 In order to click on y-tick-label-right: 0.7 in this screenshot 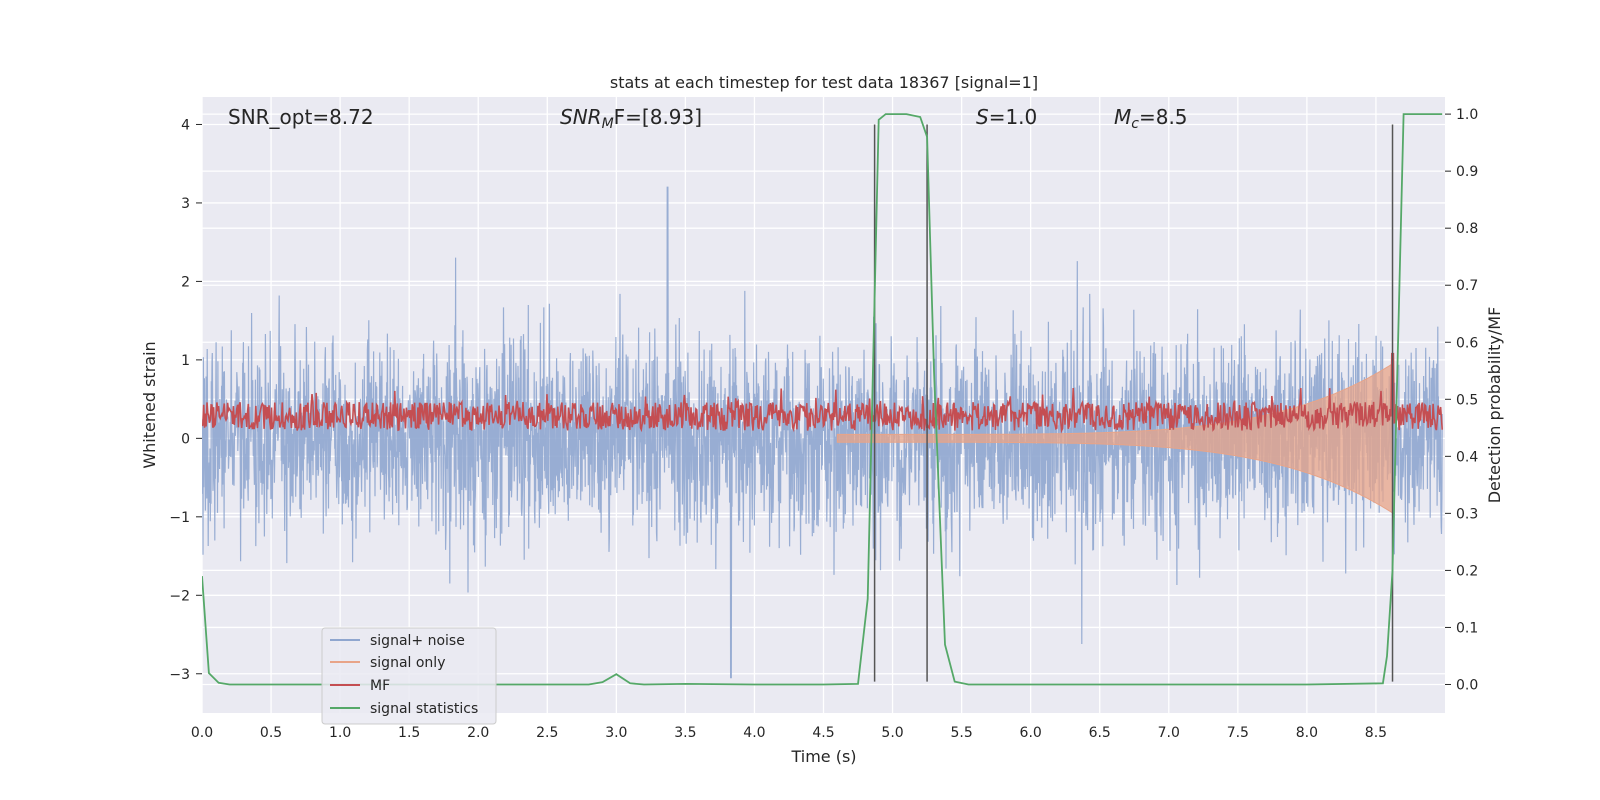, I will do `click(1467, 286)`.